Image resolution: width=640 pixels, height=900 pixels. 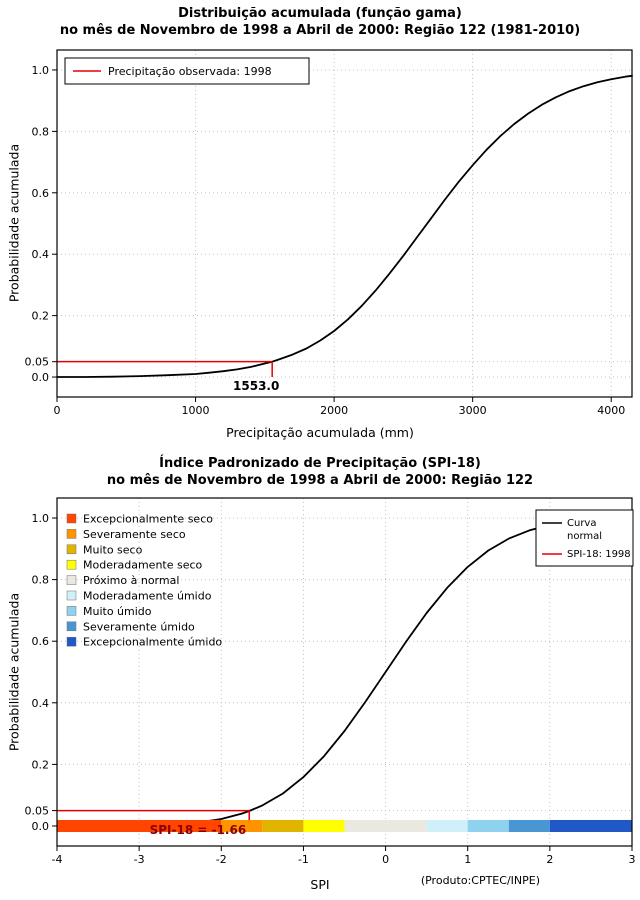 What do you see at coordinates (131, 580) in the screenshot?
I see `category-label: Próximo à normal` at bounding box center [131, 580].